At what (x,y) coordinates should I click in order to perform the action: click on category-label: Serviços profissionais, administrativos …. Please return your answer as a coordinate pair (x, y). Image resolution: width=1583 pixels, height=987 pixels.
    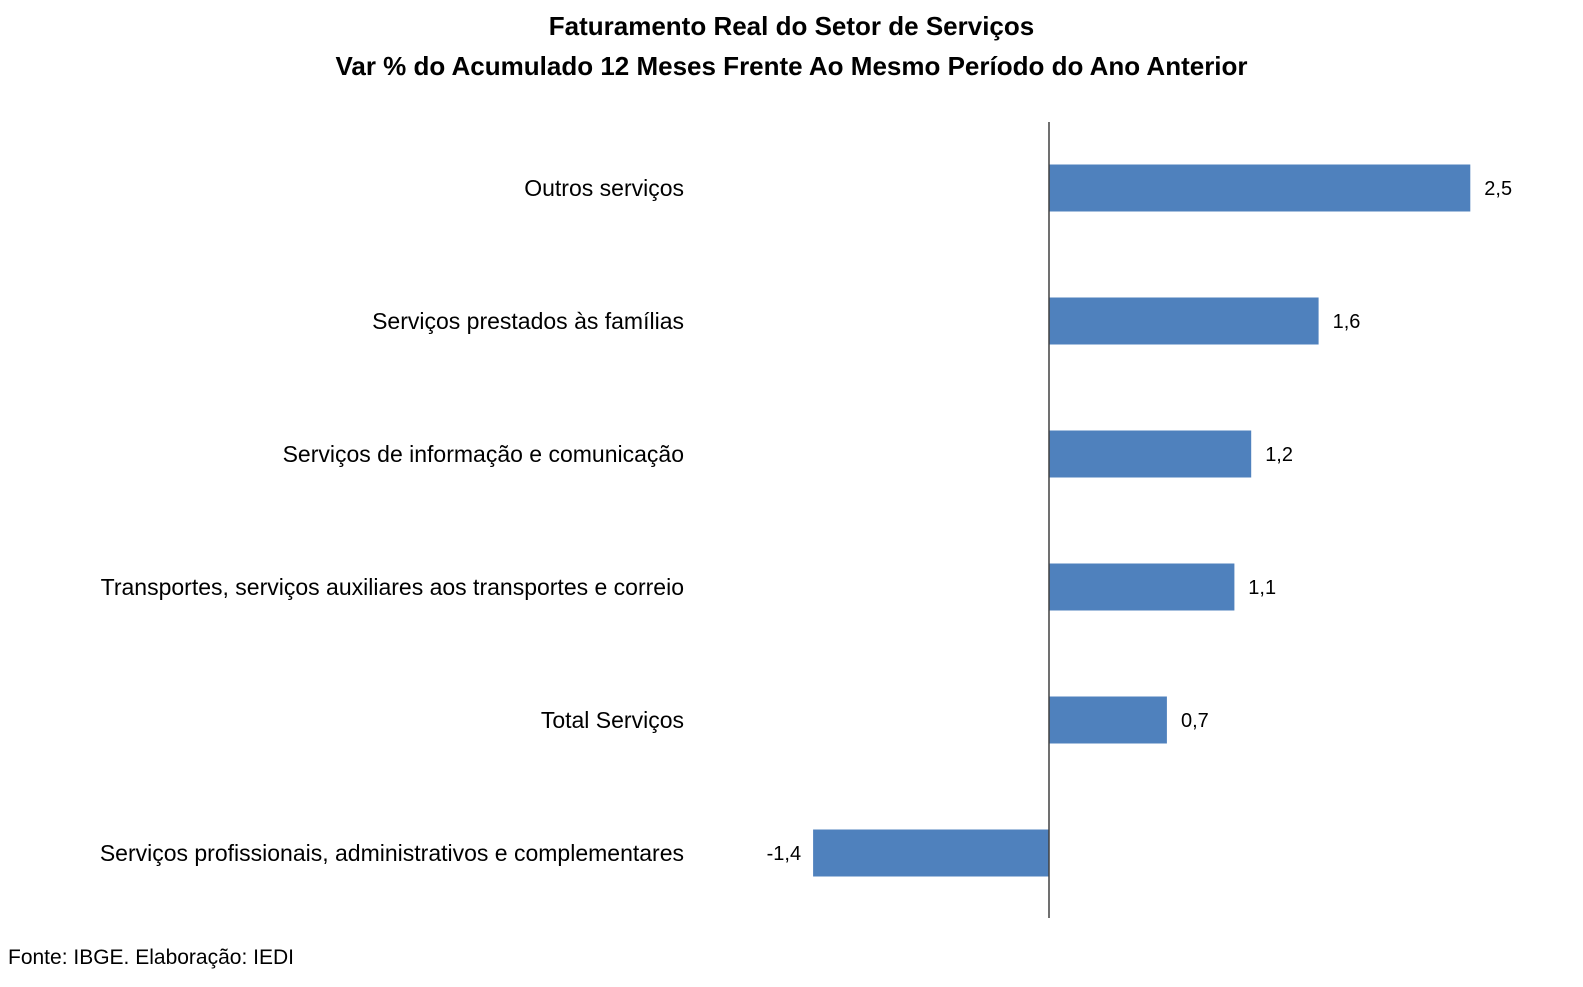
    Looking at the image, I should click on (392, 853).